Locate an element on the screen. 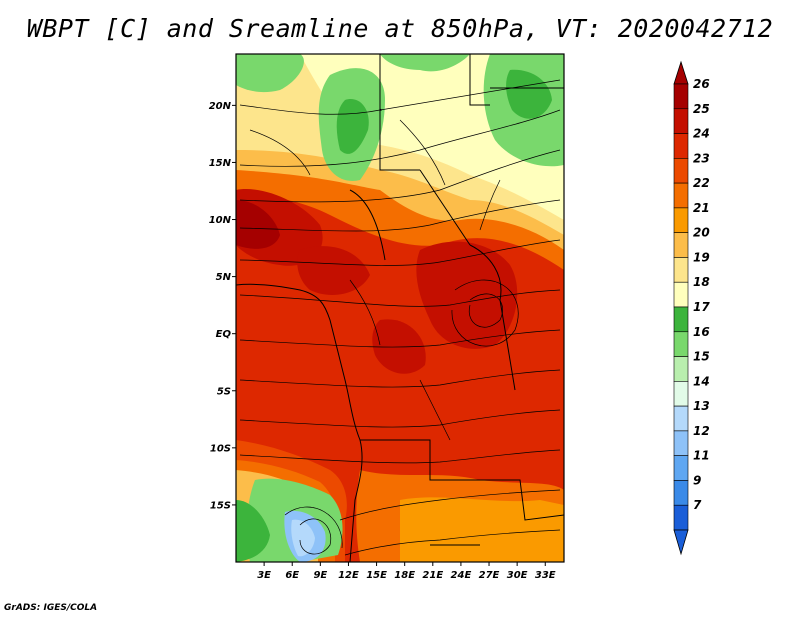 The image size is (800, 618). colorbar-label: 22 is located at coordinates (701, 183).